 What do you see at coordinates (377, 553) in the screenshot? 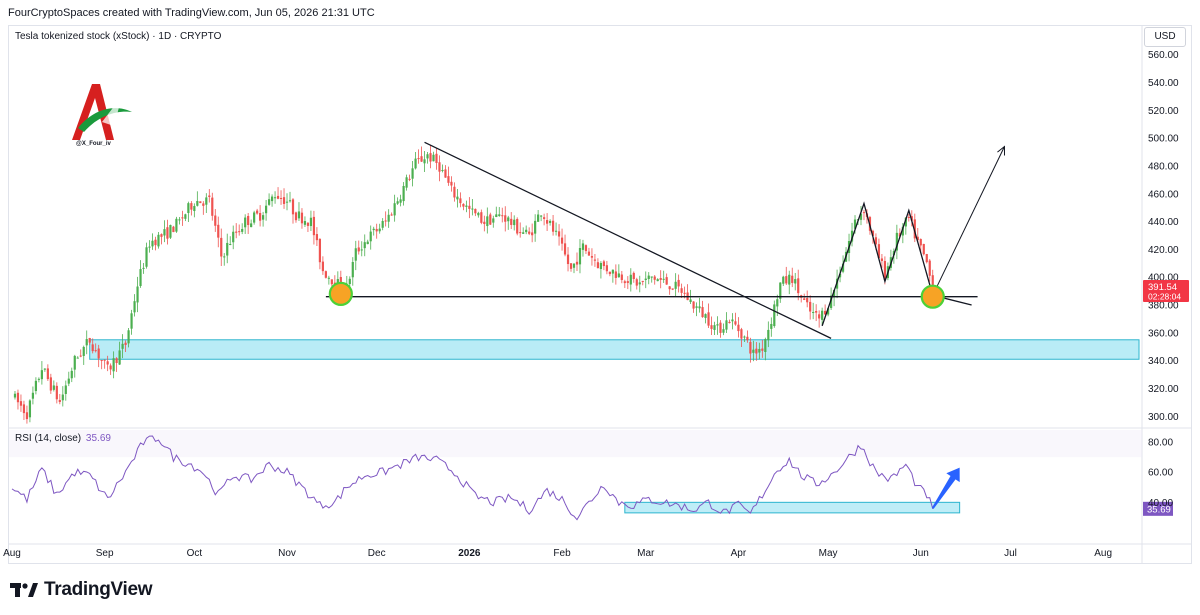
I see `time-tick-label: Dec` at bounding box center [377, 553].